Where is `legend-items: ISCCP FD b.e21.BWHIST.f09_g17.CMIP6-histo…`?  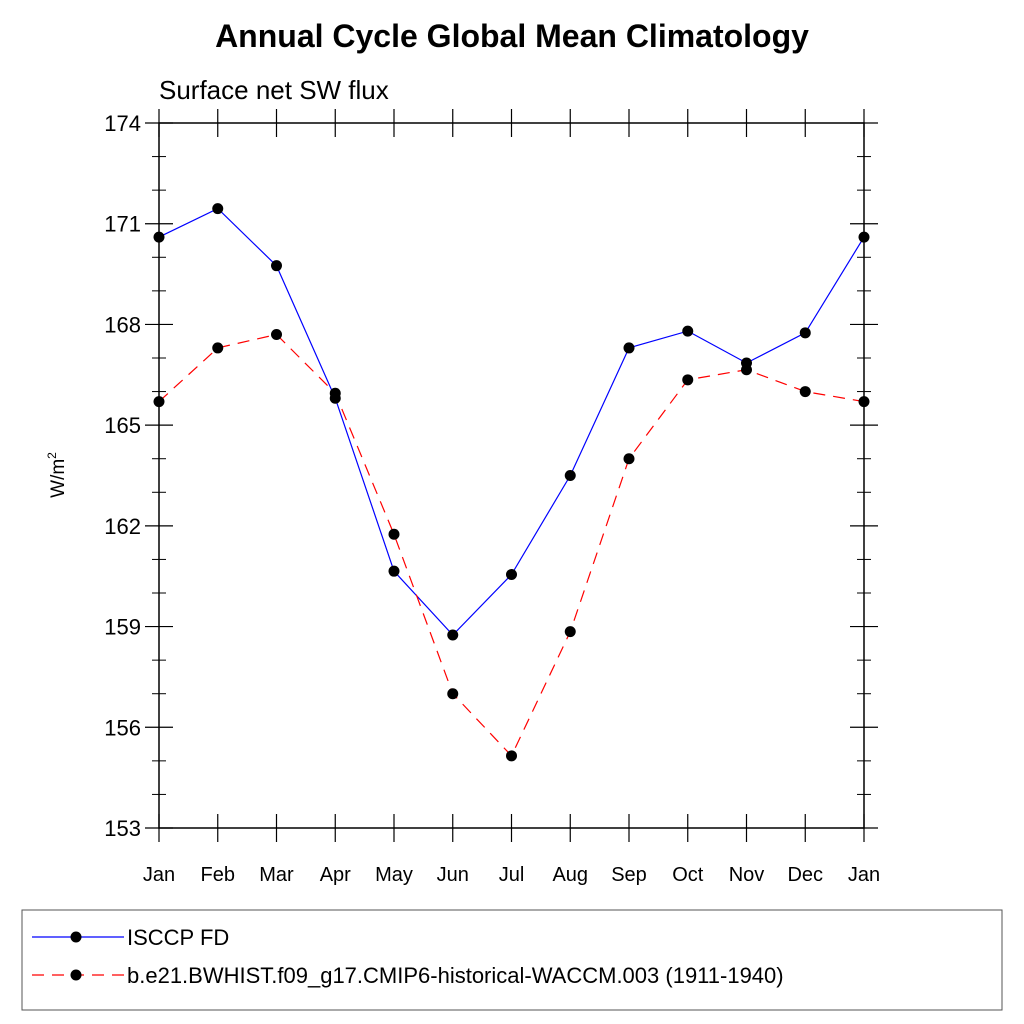 legend-items: ISCCP FD b.e21.BWHIST.f09_g17.CMIP6-histo… is located at coordinates (408, 956).